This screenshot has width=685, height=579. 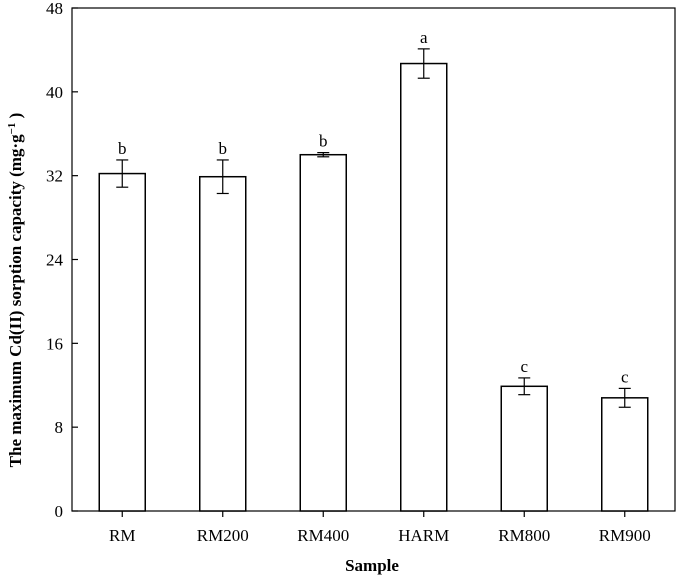 What do you see at coordinates (59, 511) in the screenshot?
I see `y-tick-label: 0` at bounding box center [59, 511].